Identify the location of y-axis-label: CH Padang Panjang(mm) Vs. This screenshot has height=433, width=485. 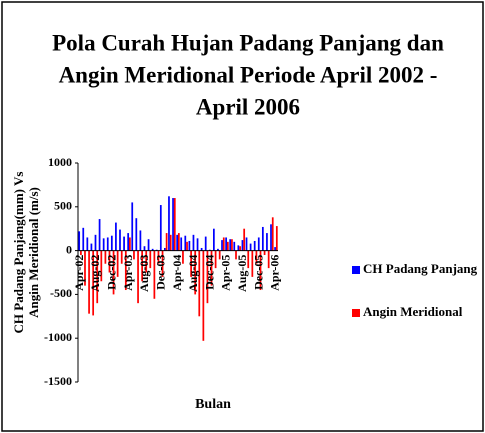
(18, 253).